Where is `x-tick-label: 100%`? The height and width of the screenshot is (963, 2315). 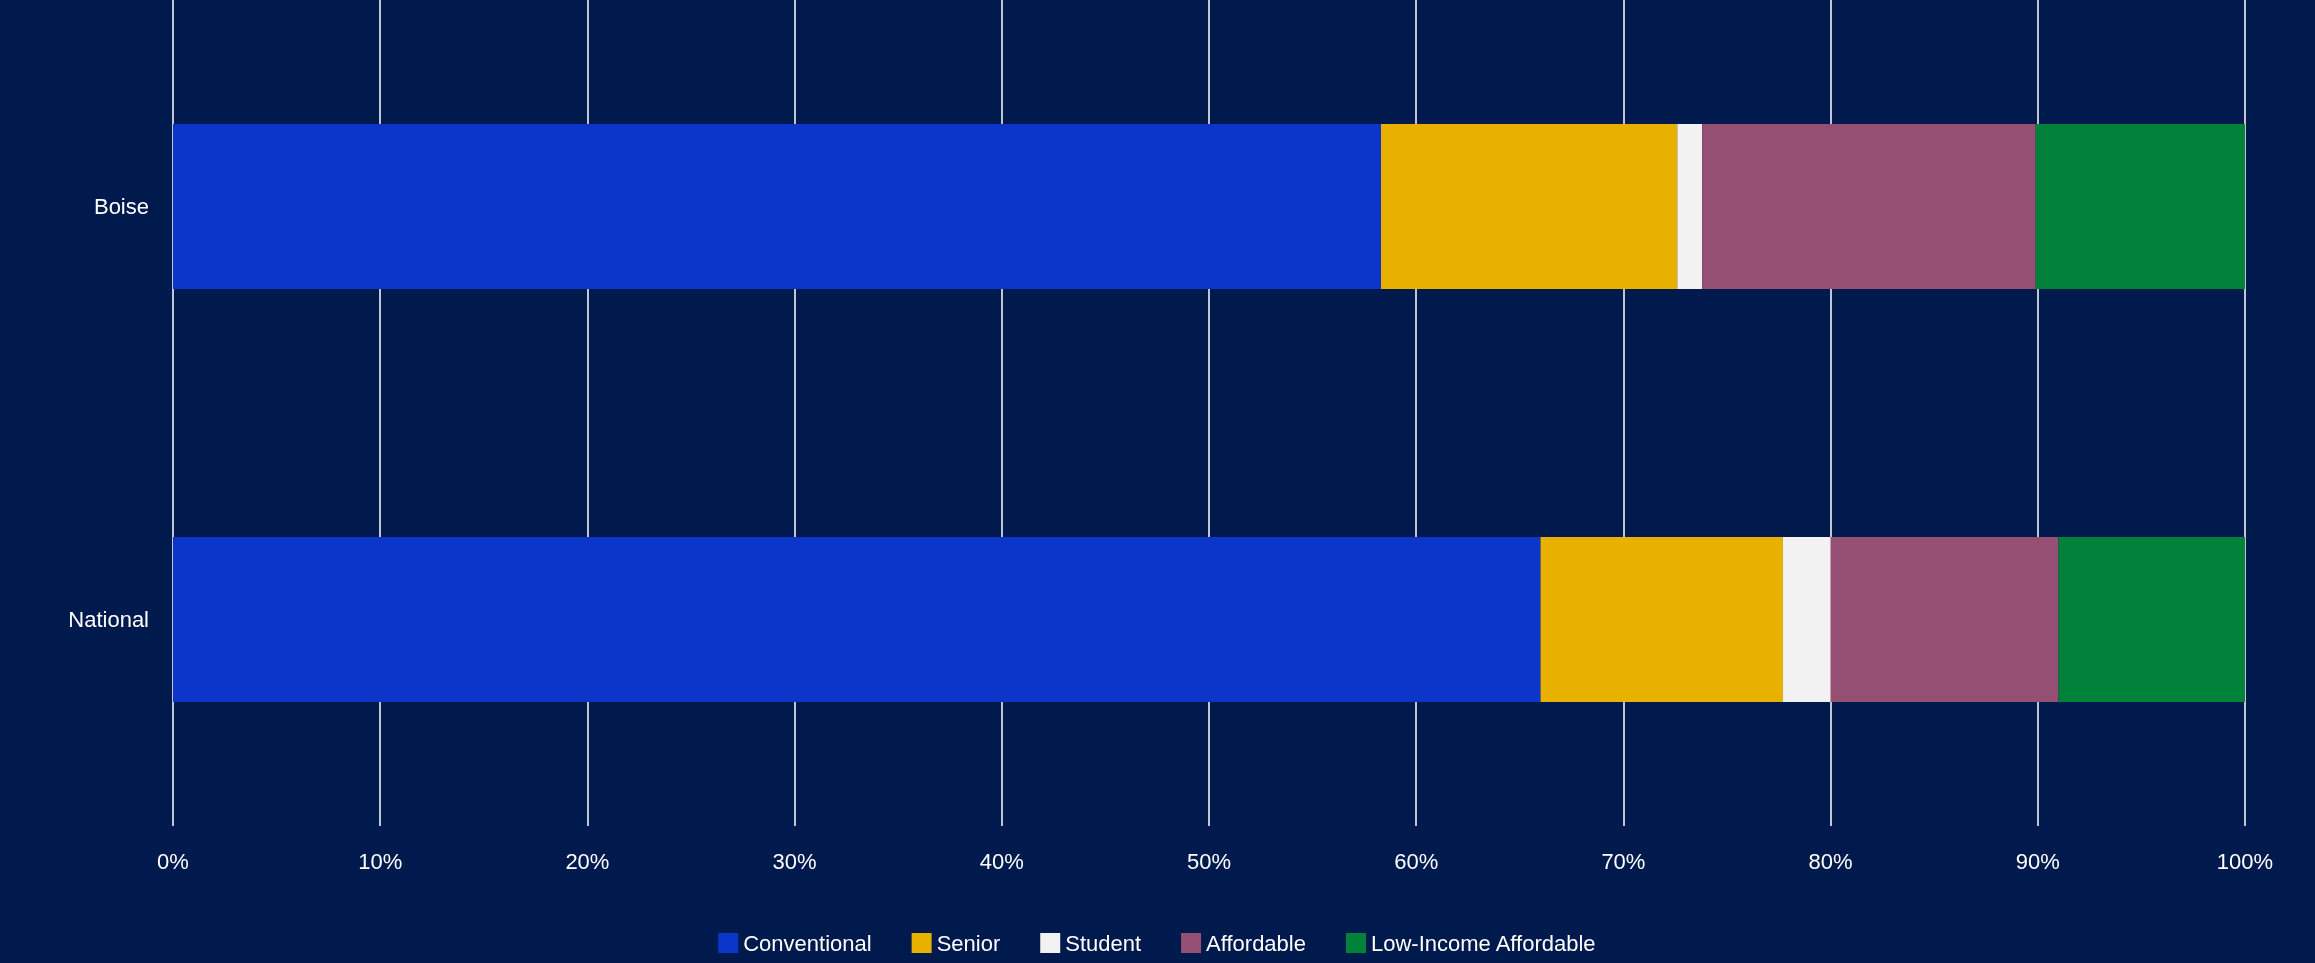 x-tick-label: 100% is located at coordinates (2245, 861).